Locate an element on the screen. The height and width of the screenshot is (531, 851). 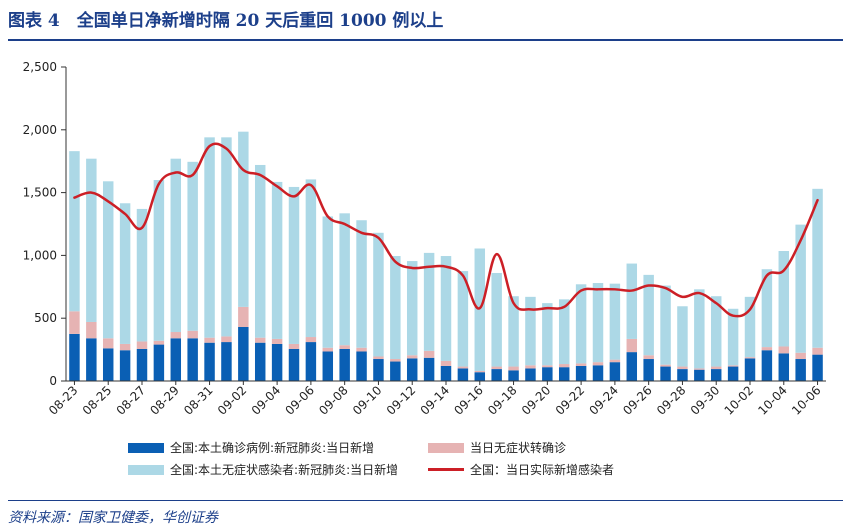
y-tick-label: 0 is located at coordinates (53, 381).